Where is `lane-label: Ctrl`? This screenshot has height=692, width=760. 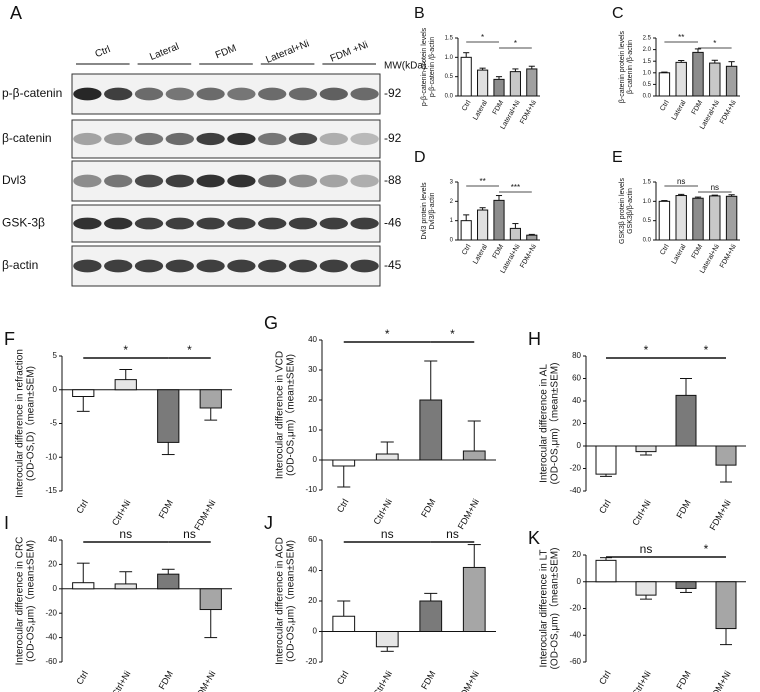 lane-label: Ctrl is located at coordinates (103, 52).